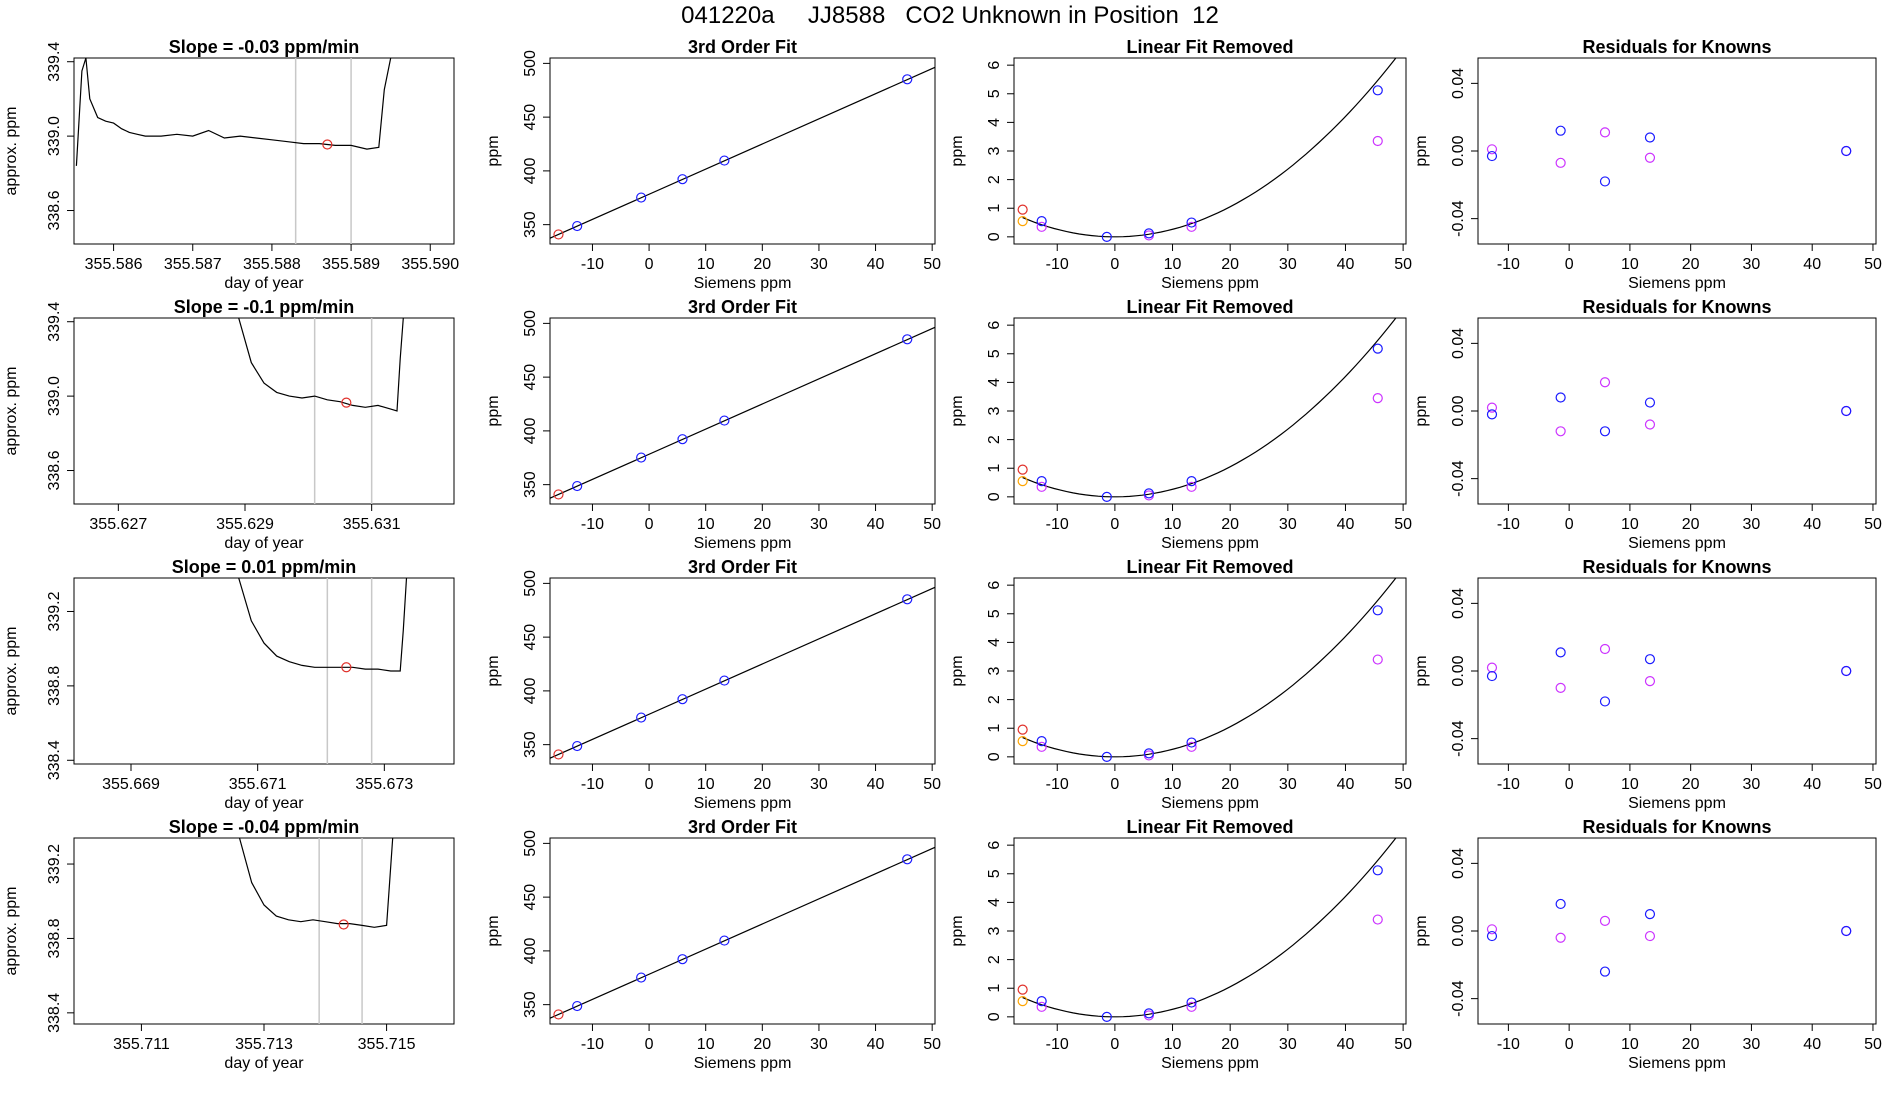 The width and height of the screenshot is (1900, 1100). Describe the element at coordinates (1458, 343) in the screenshot. I see `y-tick-label: 0.04` at that location.